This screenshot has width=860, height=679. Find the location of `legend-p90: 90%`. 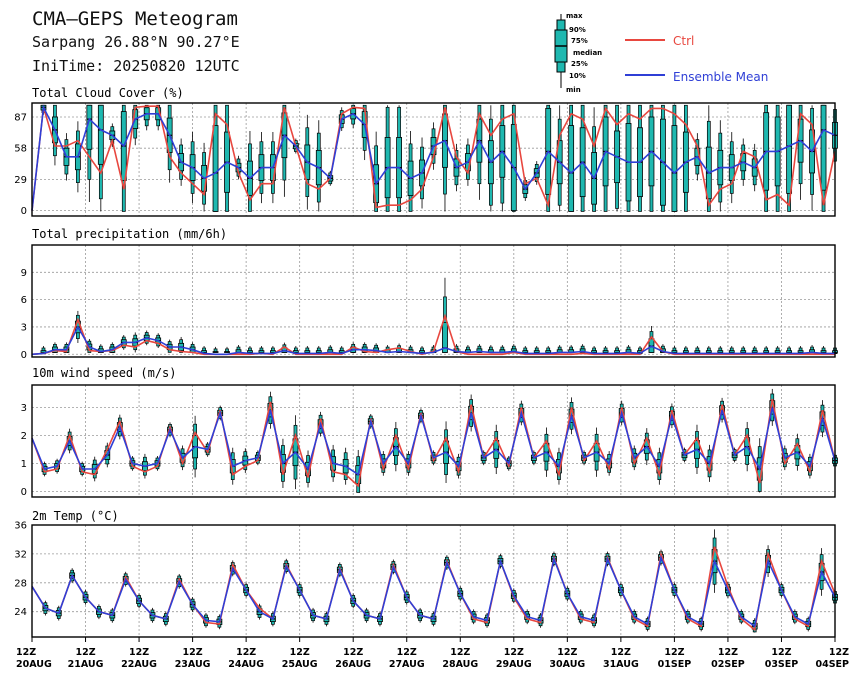

legend-p90: 90% is located at coordinates (577, 30).